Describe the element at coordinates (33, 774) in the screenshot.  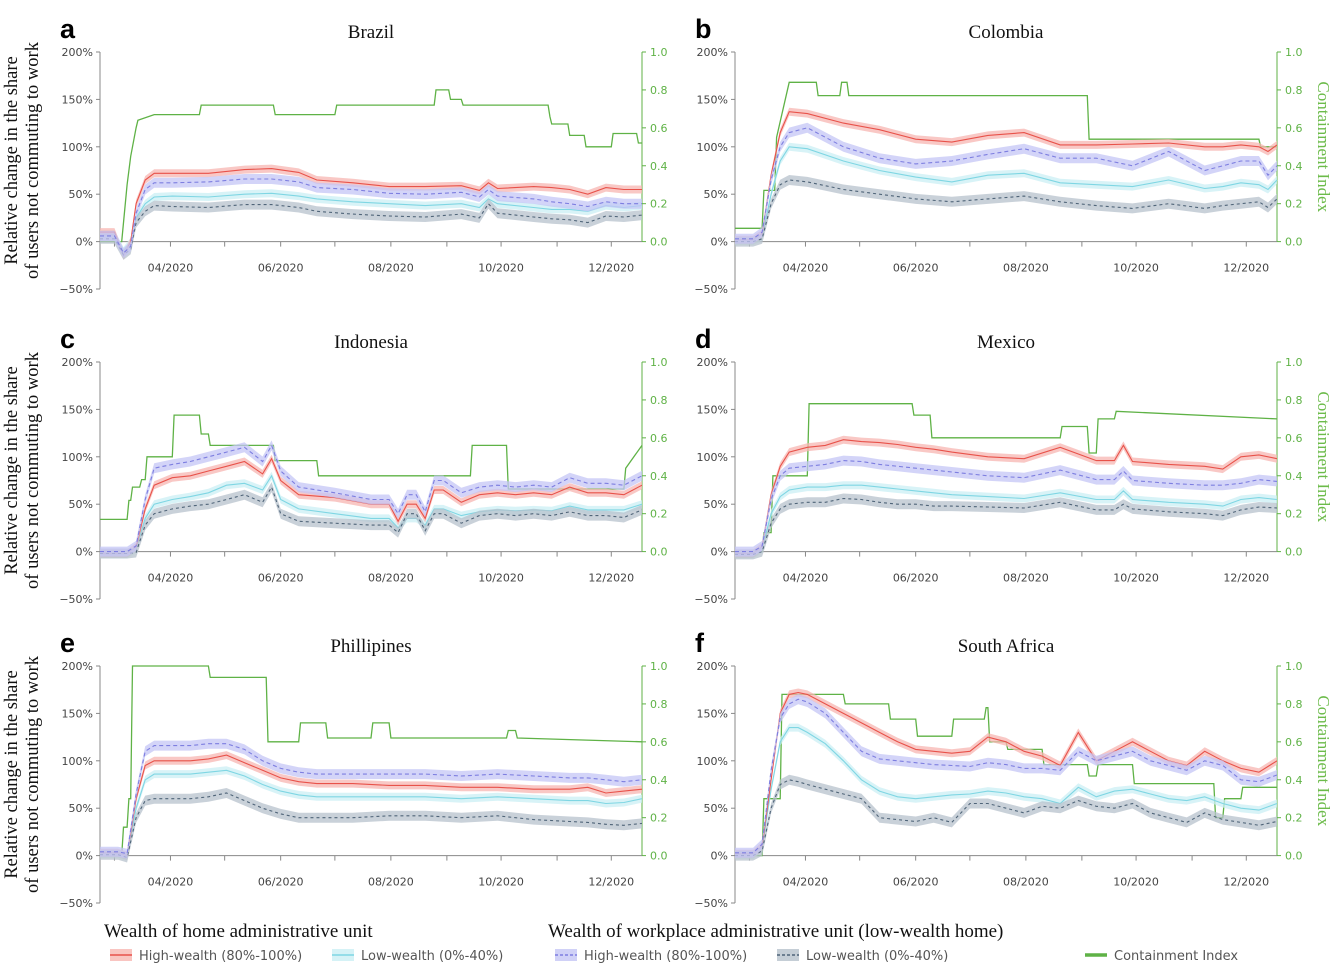
I see `y-axis-label: of users not commuting to work` at that location.